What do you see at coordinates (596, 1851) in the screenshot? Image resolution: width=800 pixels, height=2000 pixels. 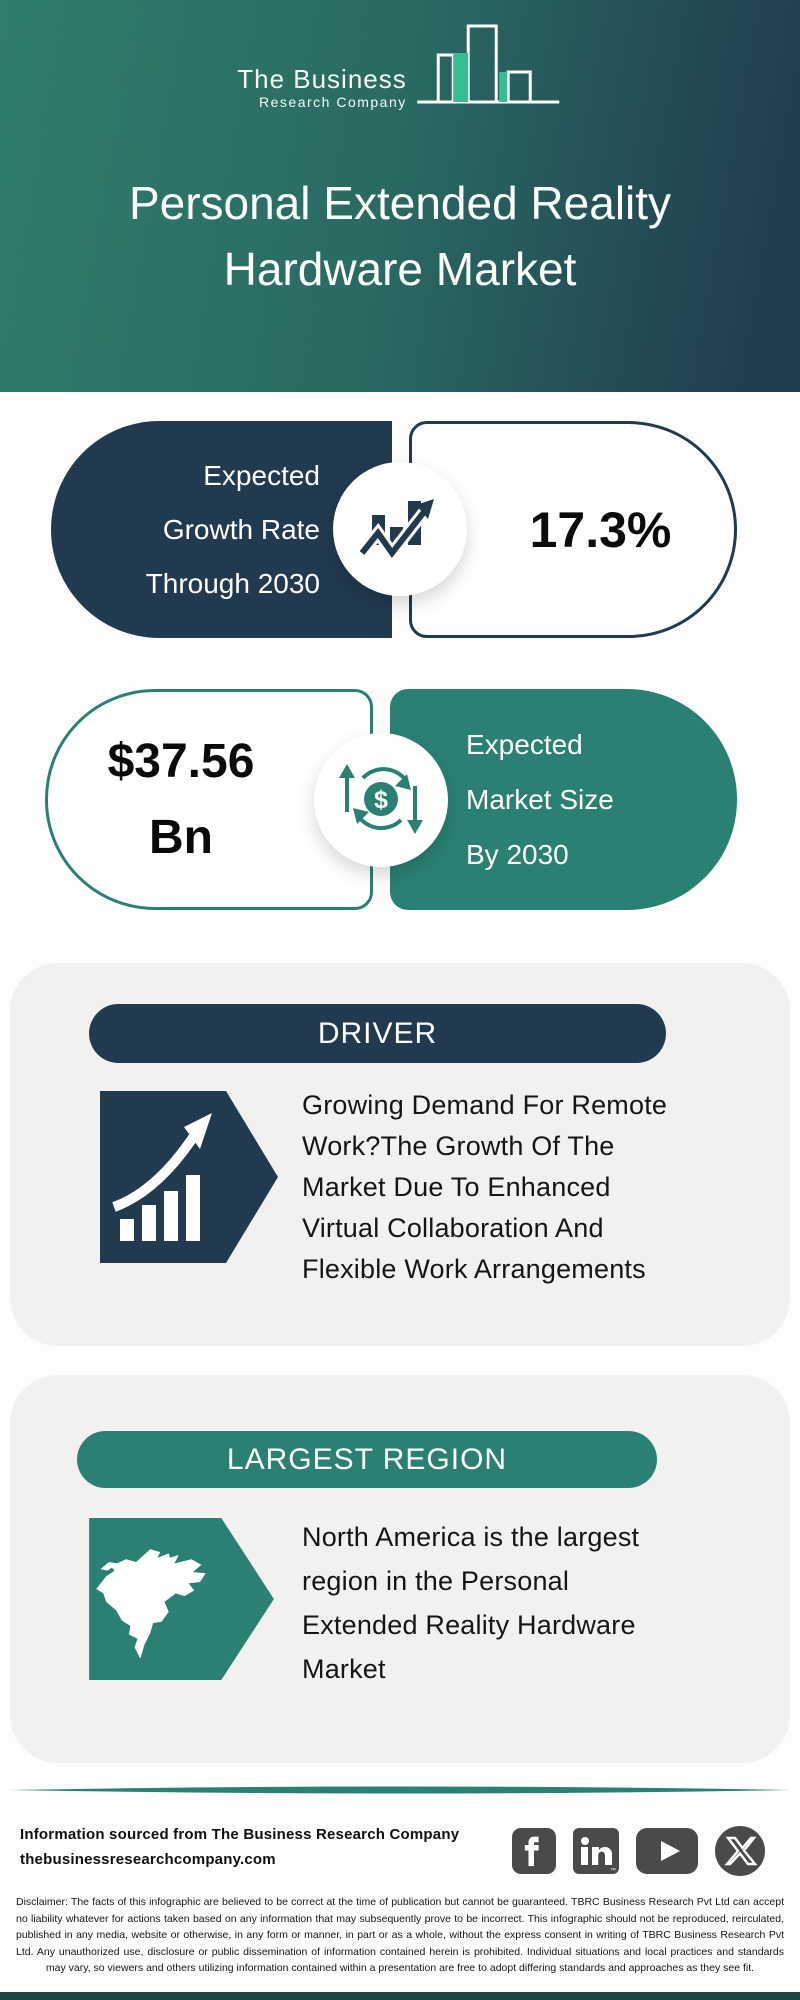 I see `linkedin-icon: ™` at bounding box center [596, 1851].